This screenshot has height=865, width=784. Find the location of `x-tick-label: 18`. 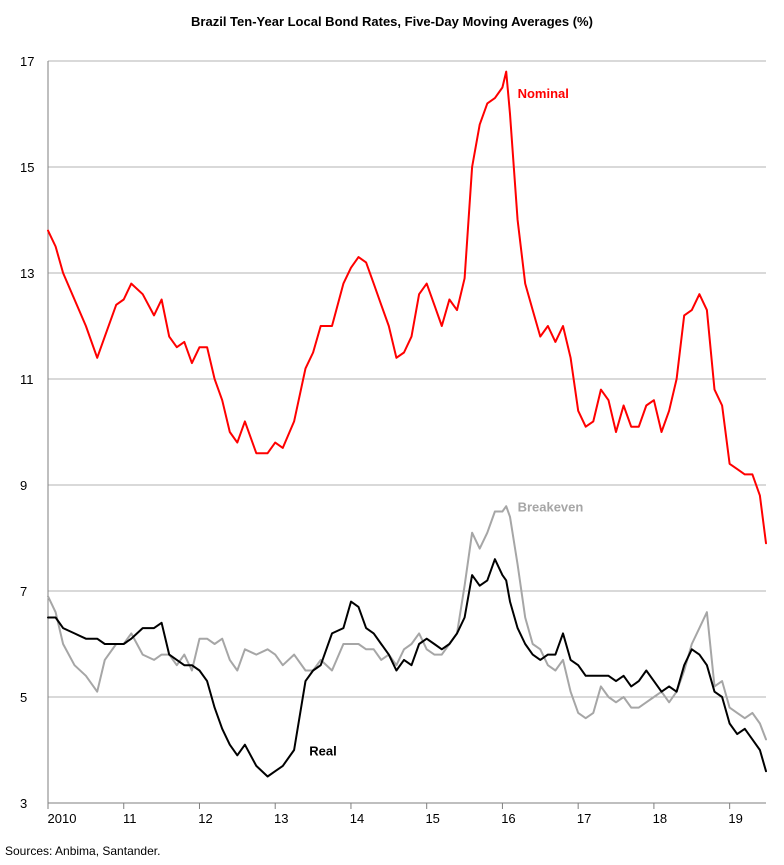

x-tick-label: 18 is located at coordinates (660, 818).